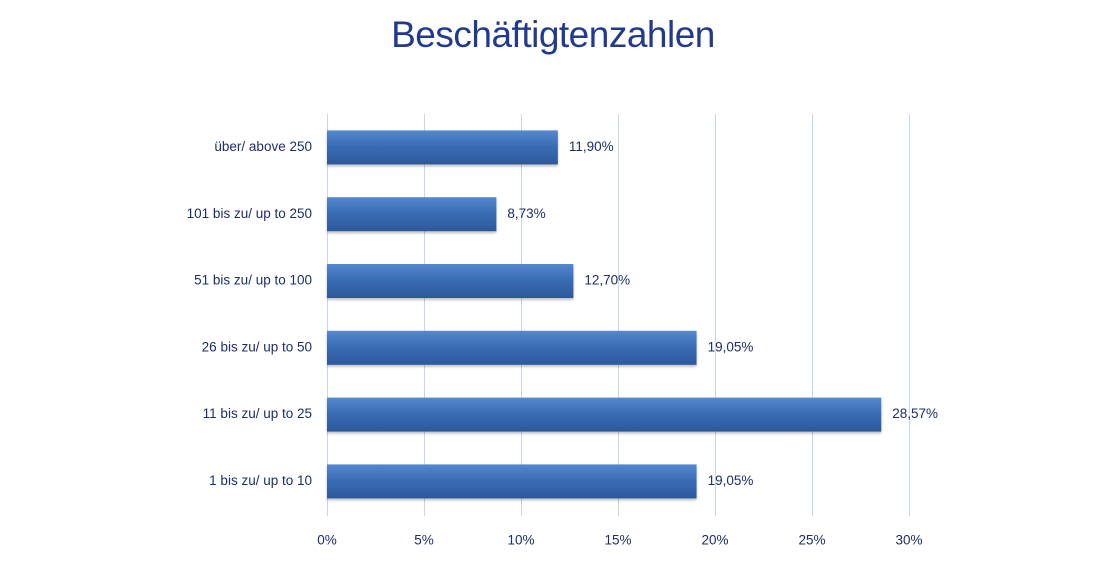  Describe the element at coordinates (263, 146) in the screenshot. I see `category-label: über/ above 250` at that location.